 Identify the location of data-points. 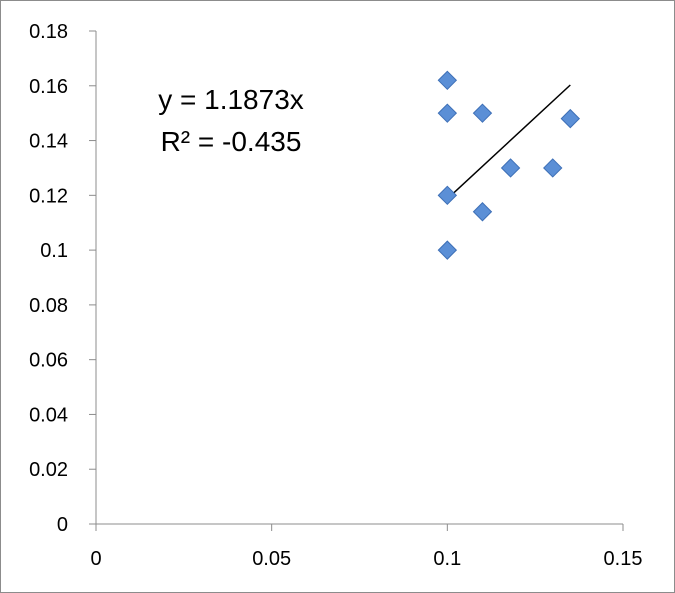
(509, 165).